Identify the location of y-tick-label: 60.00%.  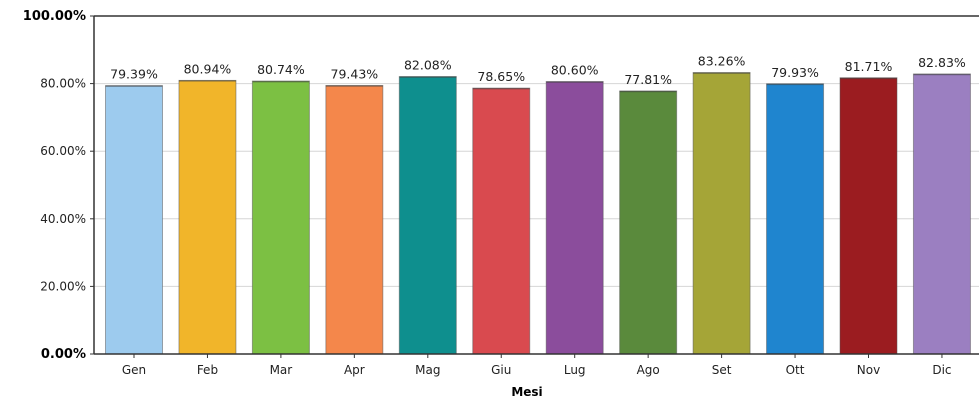
(63, 151).